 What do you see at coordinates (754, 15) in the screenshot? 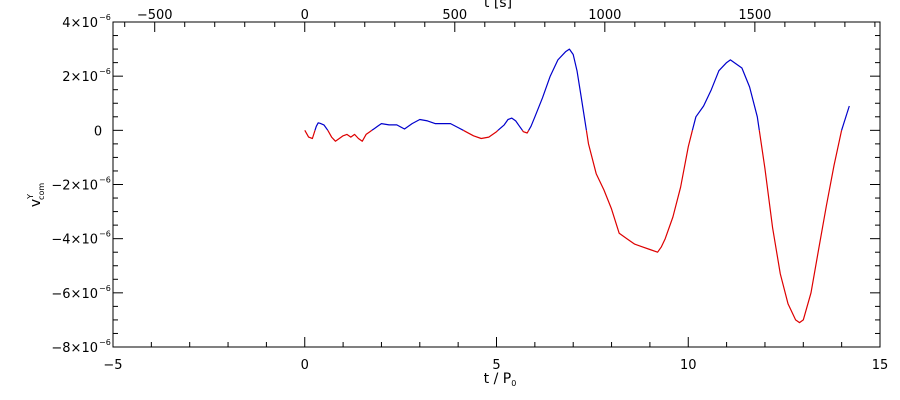
I see `top-tick-label: 1500` at bounding box center [754, 15].